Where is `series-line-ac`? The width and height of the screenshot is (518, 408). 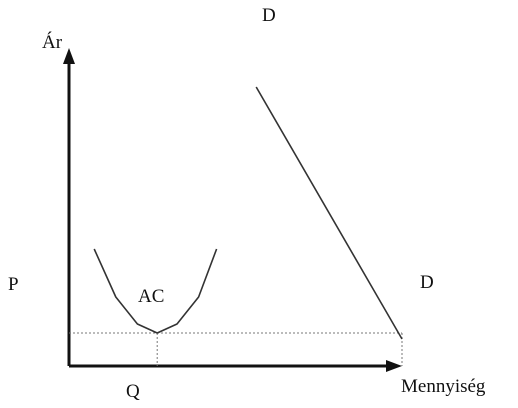 series-line-ac is located at coordinates (155, 291).